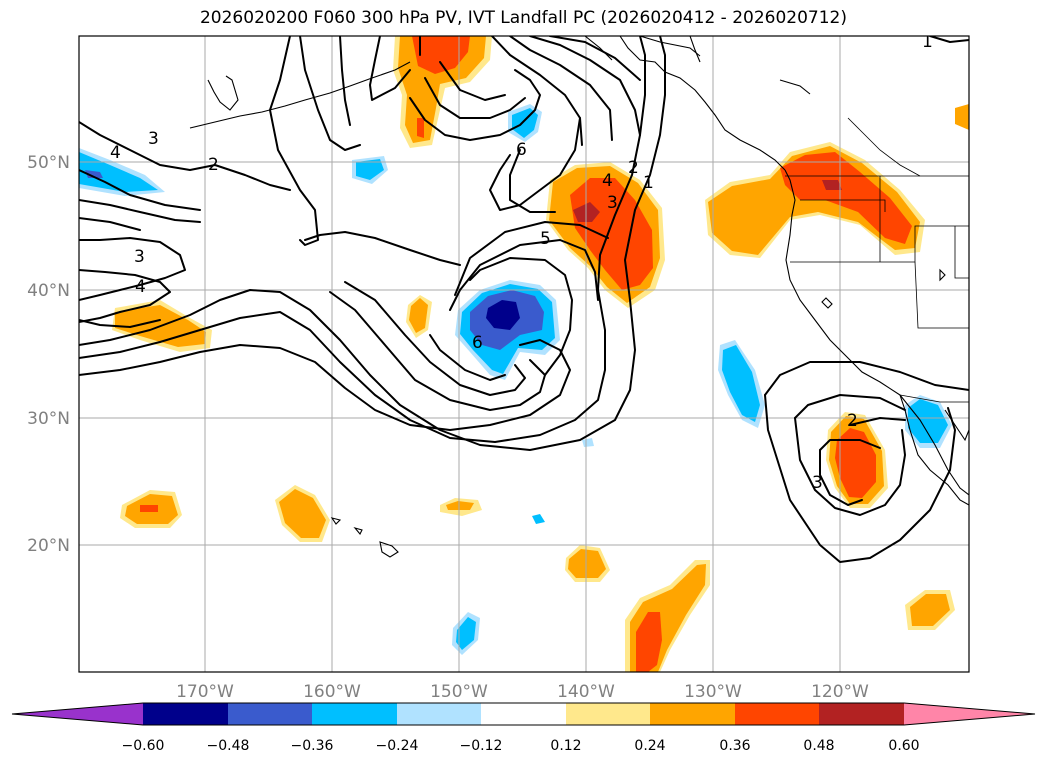  I want to click on colorbar-tick-label: 0.36, so click(734, 746).